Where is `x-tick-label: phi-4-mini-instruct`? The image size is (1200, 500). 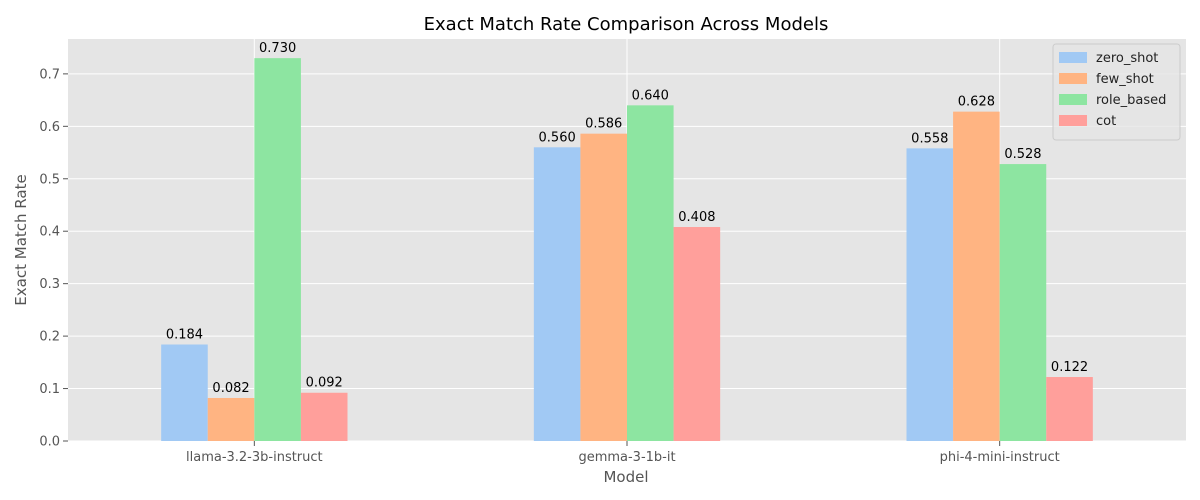
x-tick-label: phi-4-mini-instruct is located at coordinates (1000, 457).